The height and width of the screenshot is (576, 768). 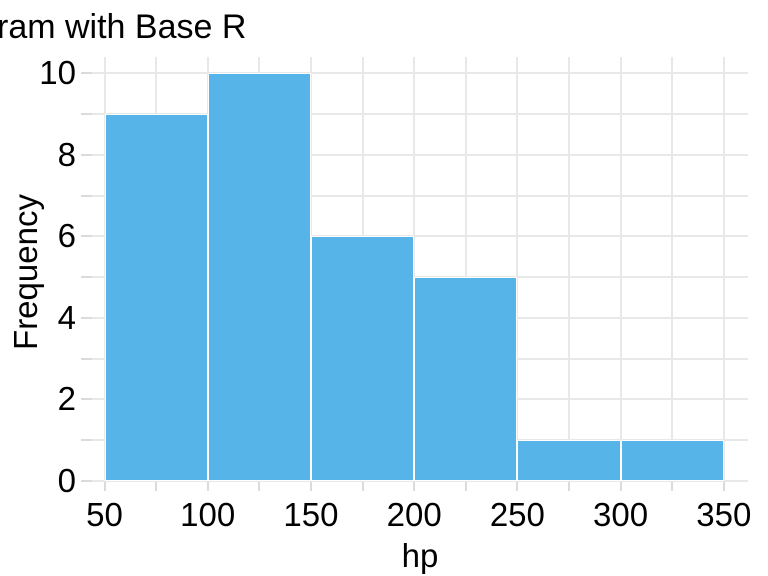 What do you see at coordinates (57, 73) in the screenshot?
I see `y-tick-label: 10` at bounding box center [57, 73].